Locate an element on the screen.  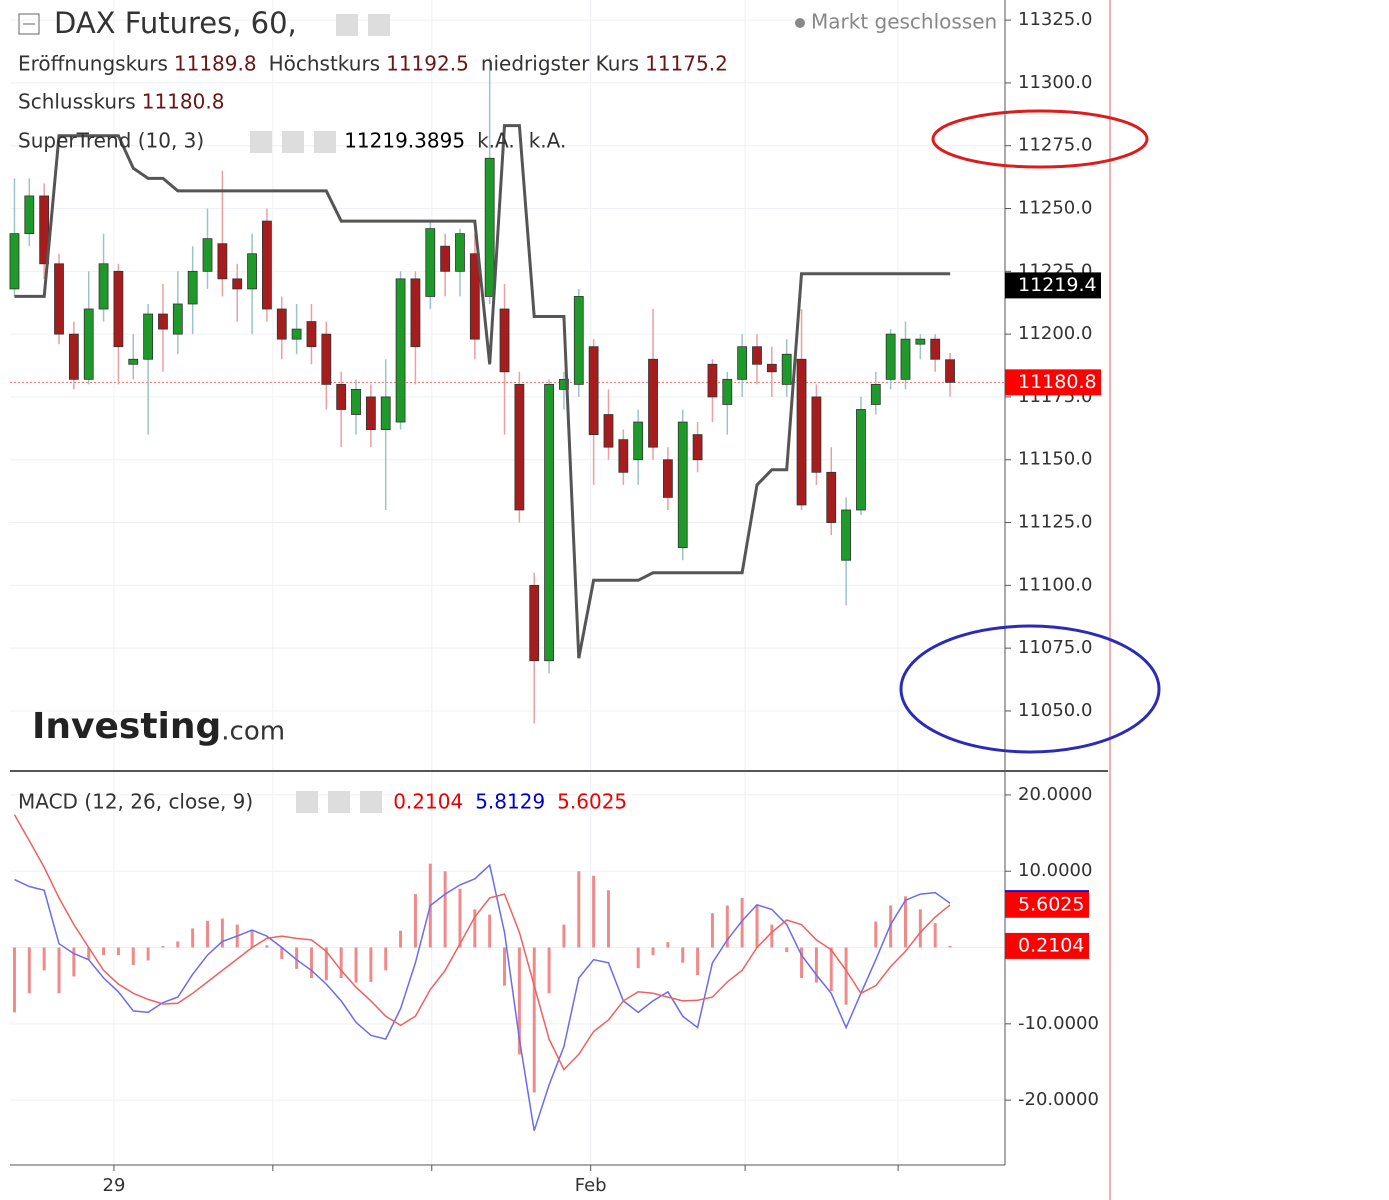
y-tick-label: -20.0000 is located at coordinates (1058, 1099).